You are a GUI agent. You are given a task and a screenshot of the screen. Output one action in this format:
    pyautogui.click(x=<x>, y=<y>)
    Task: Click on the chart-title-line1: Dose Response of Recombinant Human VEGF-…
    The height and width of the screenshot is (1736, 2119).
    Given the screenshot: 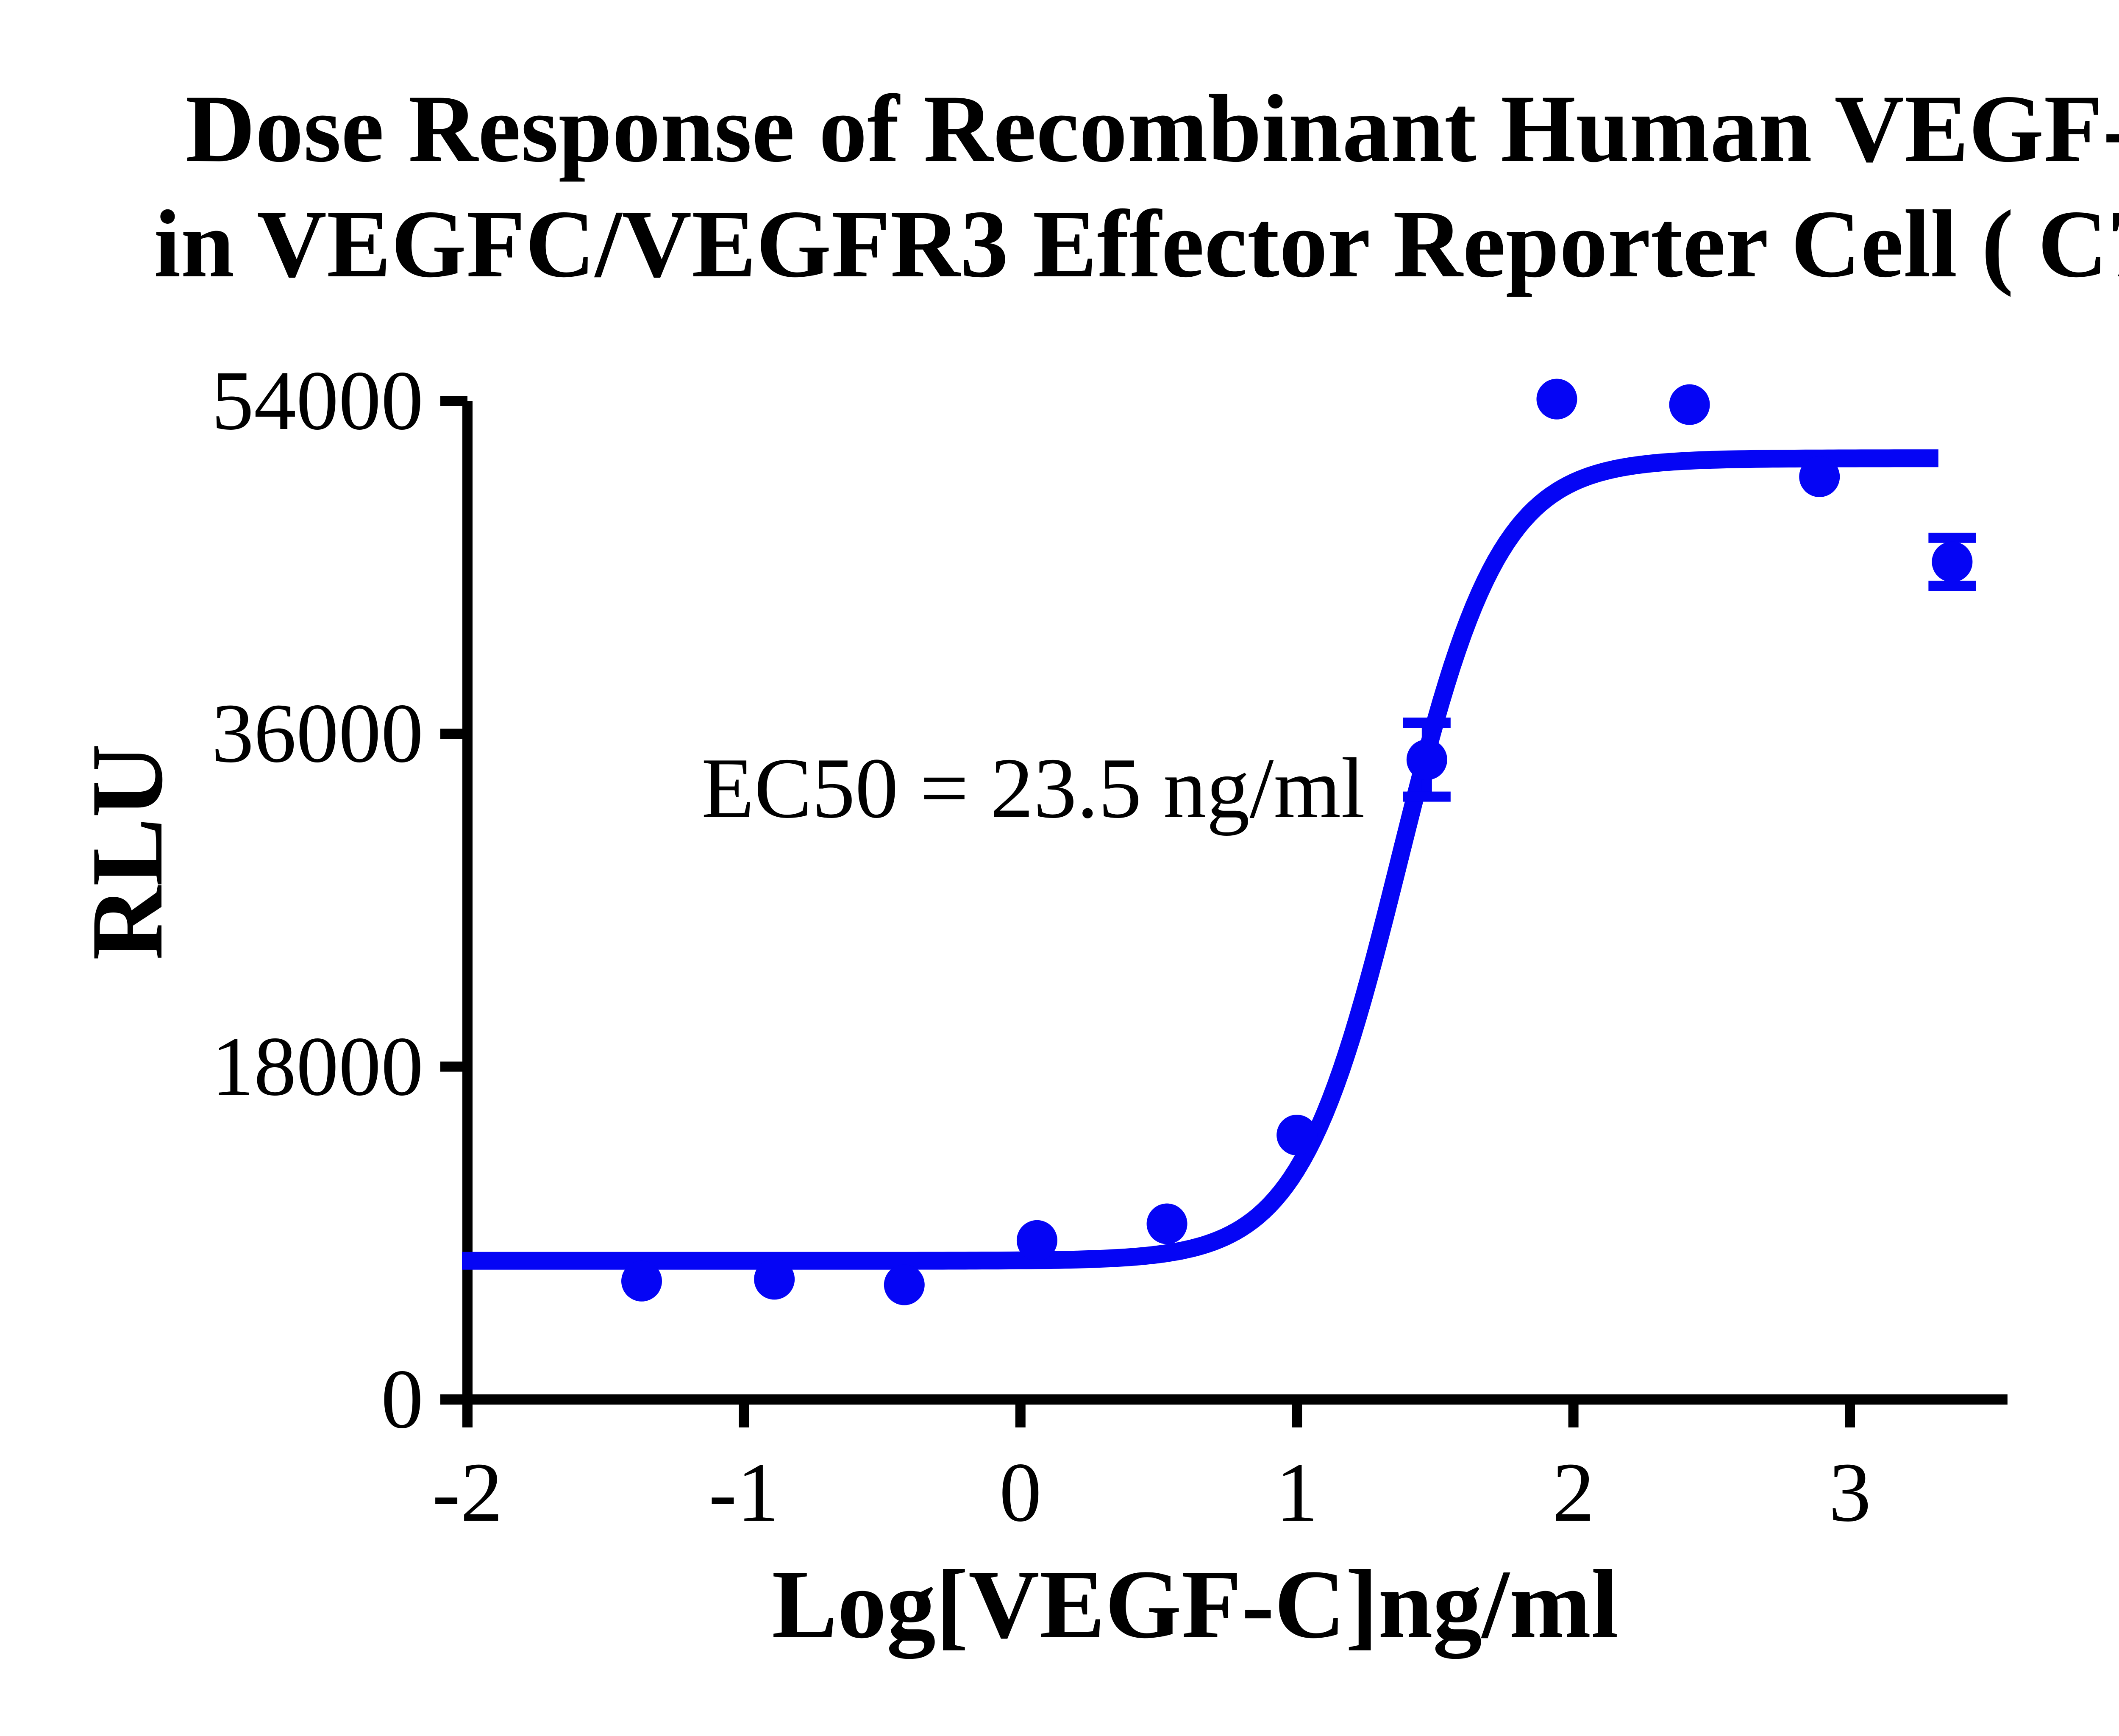 What is the action you would take?
    pyautogui.click(x=1152, y=128)
    